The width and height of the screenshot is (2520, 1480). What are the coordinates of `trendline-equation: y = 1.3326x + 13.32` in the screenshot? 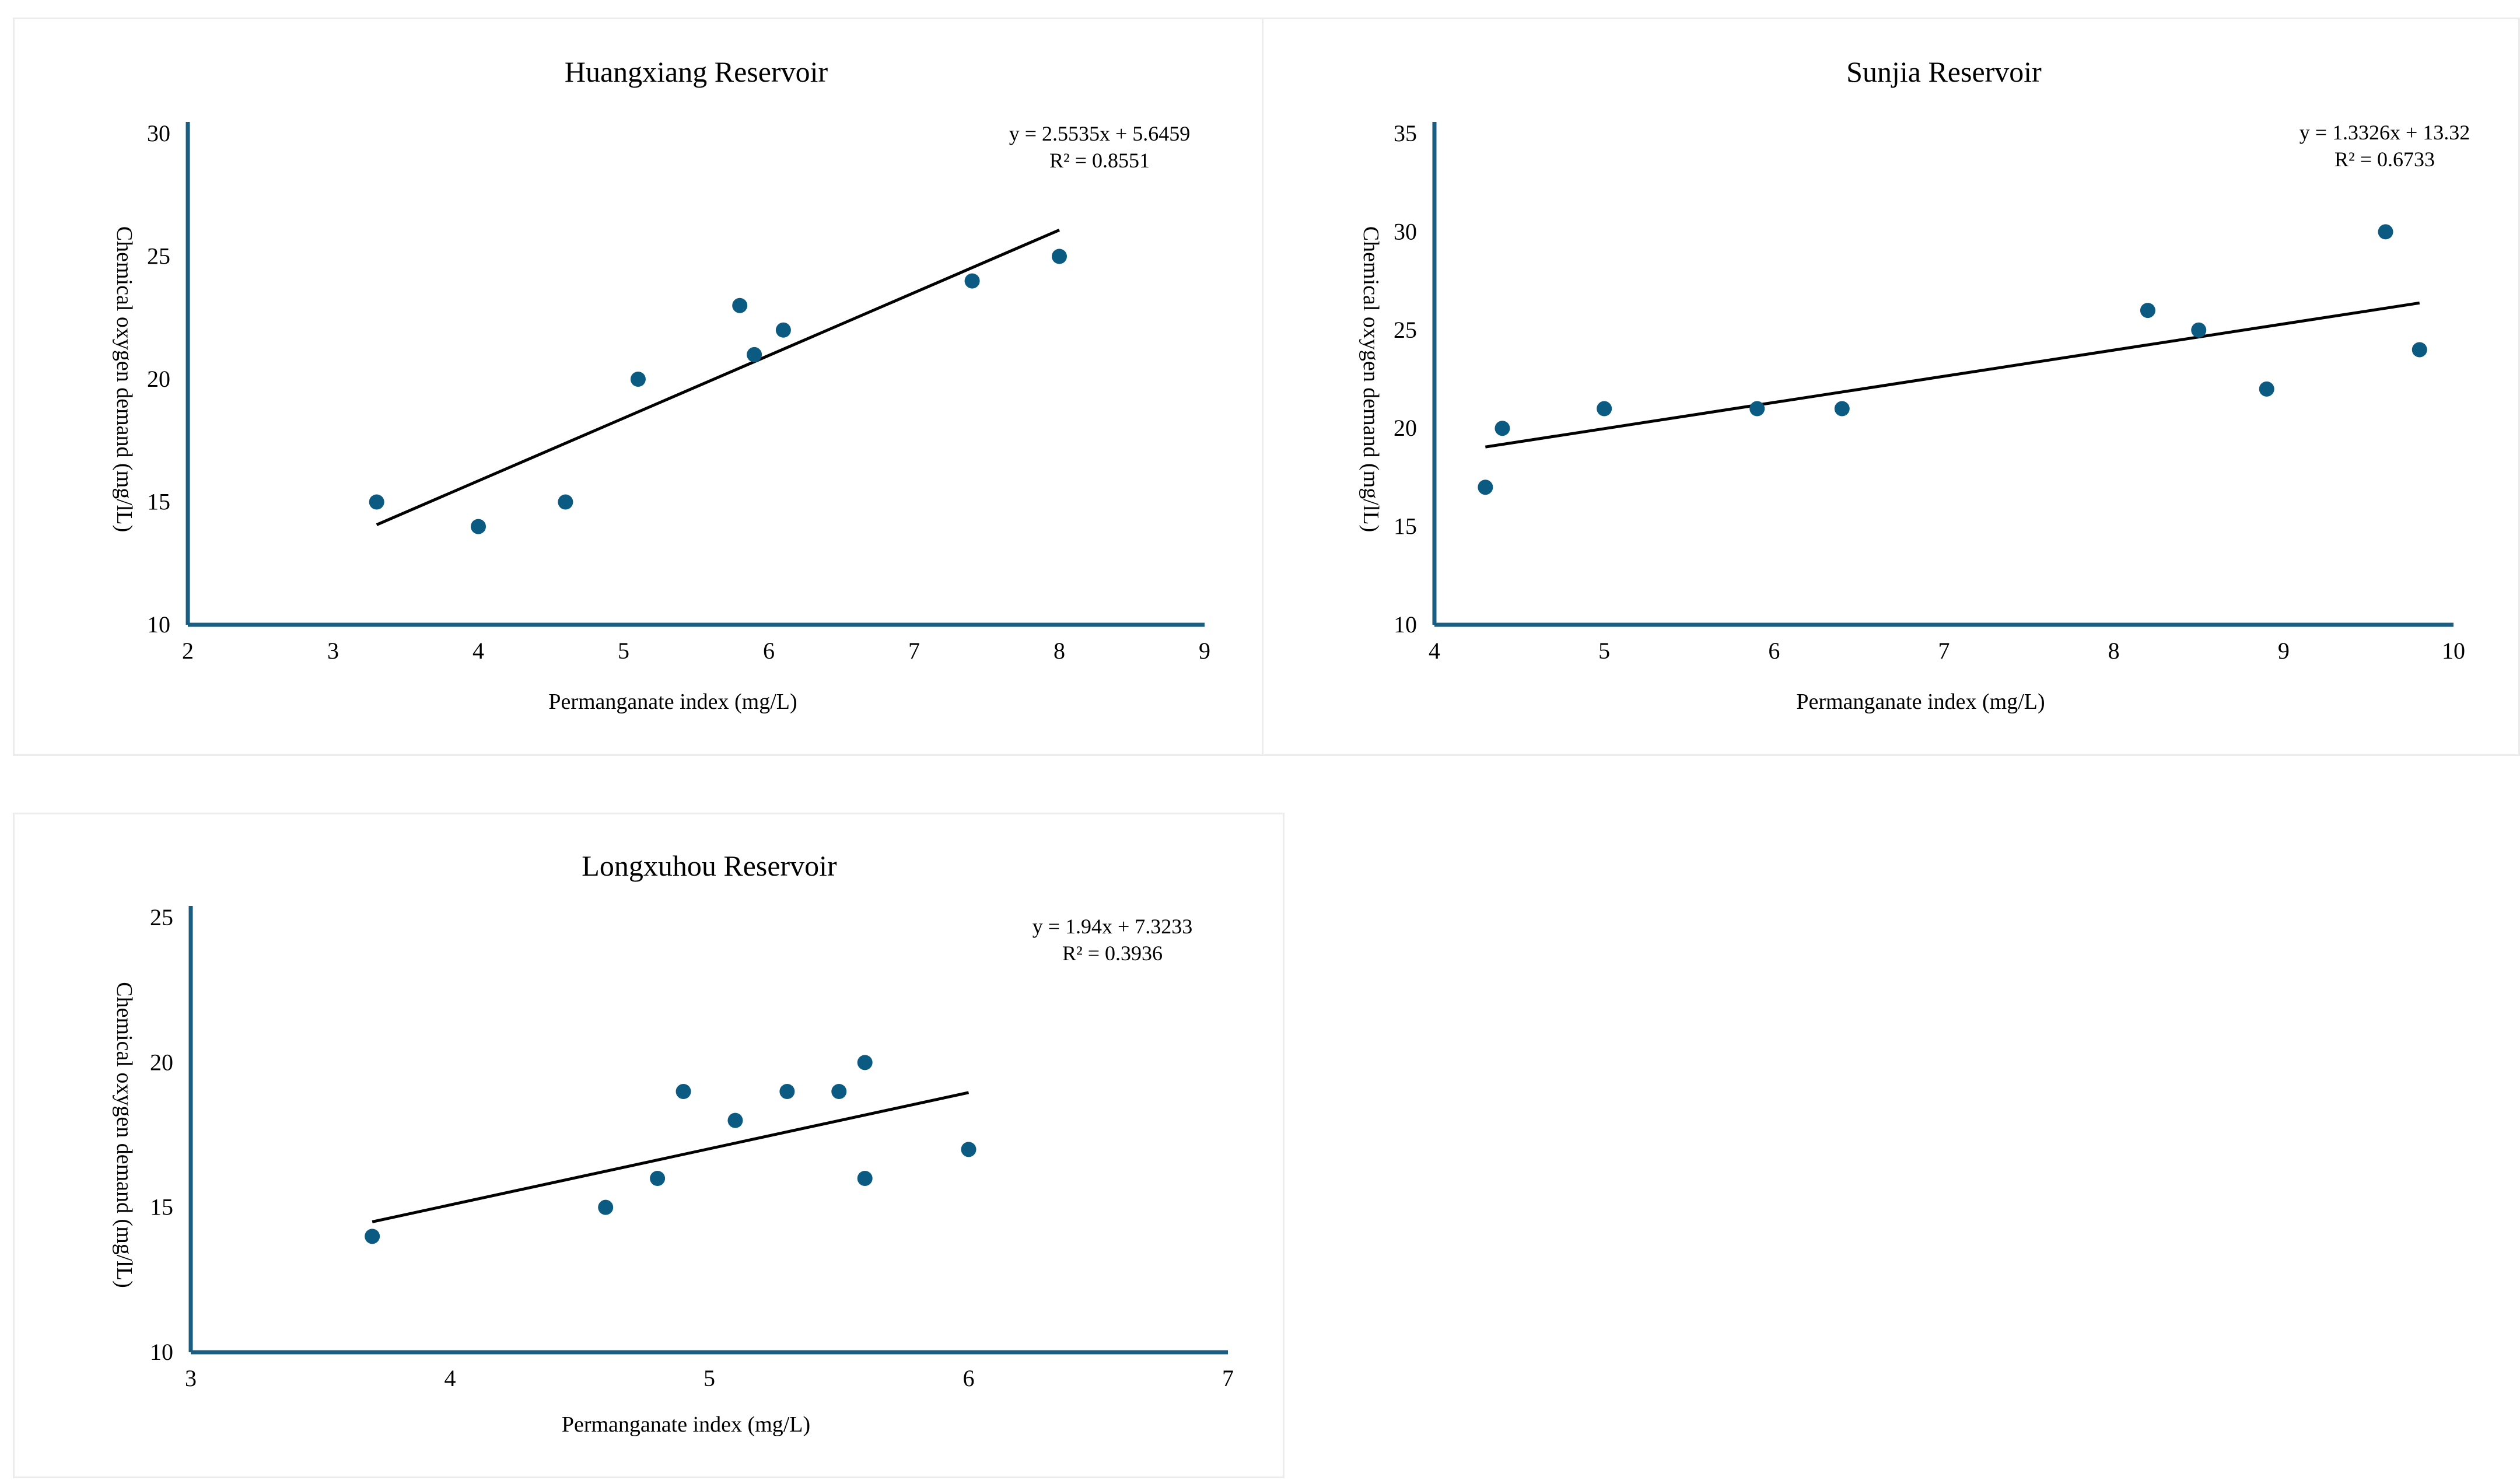 It's located at (2385, 132).